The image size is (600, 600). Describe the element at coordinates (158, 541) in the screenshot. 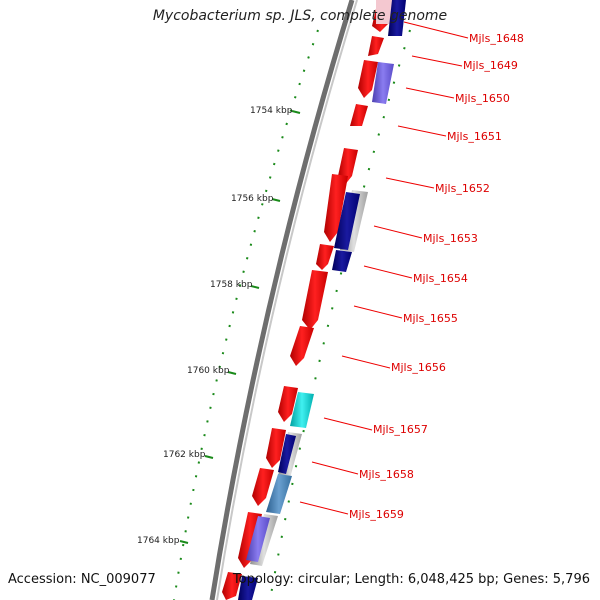

I see `scale-tick-1764: 1764 kbp` at that location.